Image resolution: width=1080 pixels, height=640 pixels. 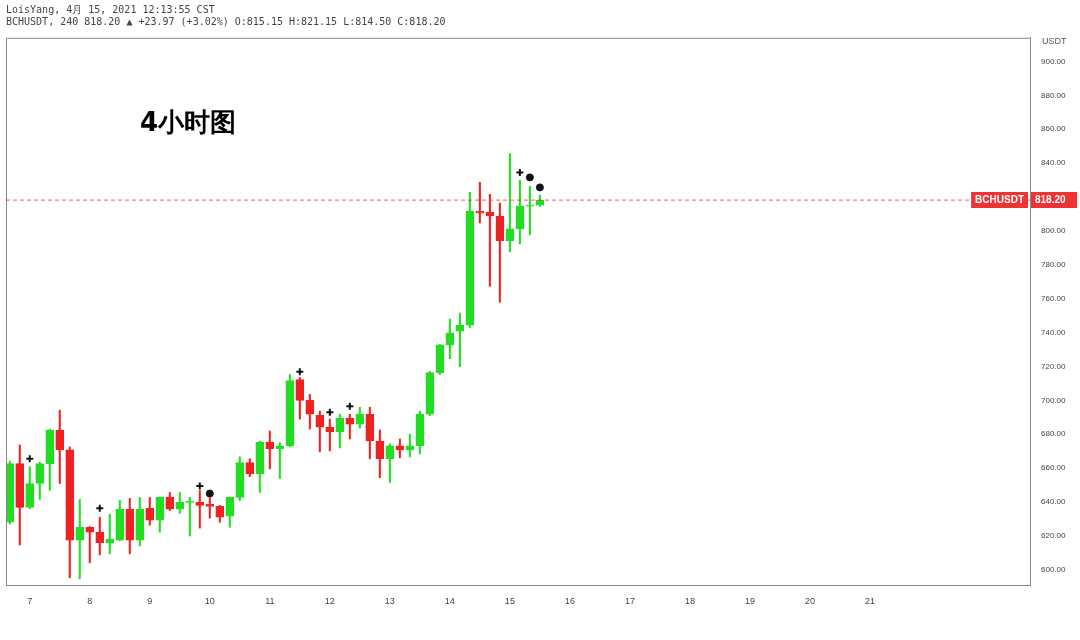 I want to click on annotation: BCHUSDT, so click(x=999, y=199).